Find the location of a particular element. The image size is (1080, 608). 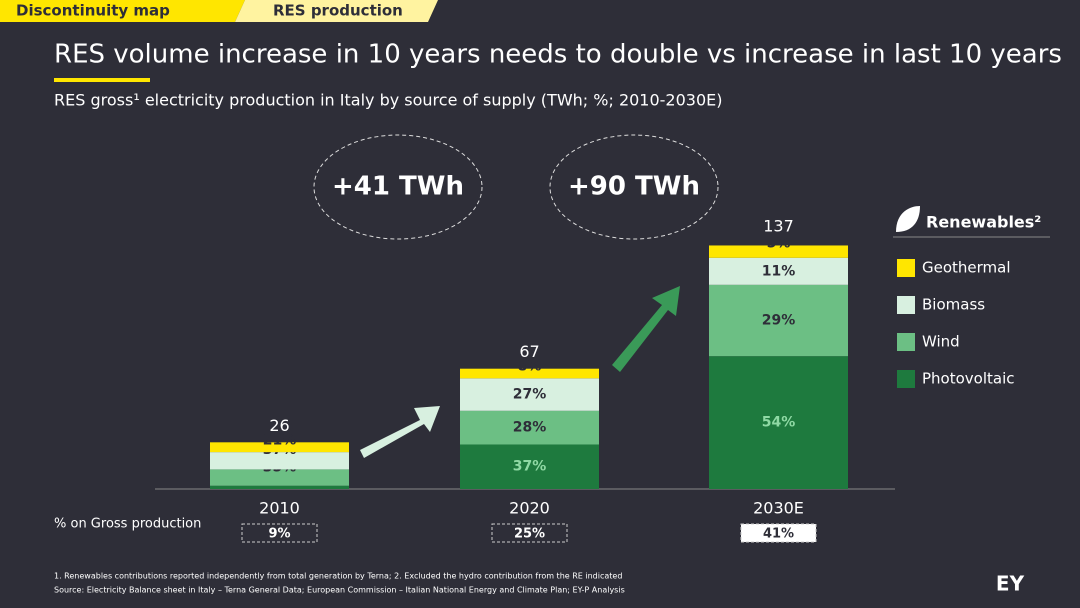

annotation: +90 TWh is located at coordinates (634, 187).